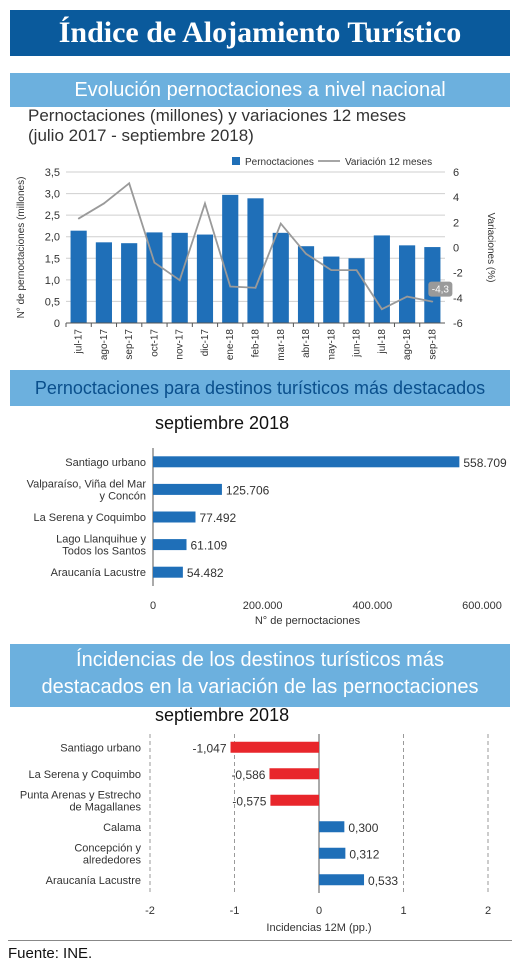 The width and height of the screenshot is (520, 972). What do you see at coordinates (263, 606) in the screenshot?
I see `x-tick-label: 200.000` at bounding box center [263, 606].